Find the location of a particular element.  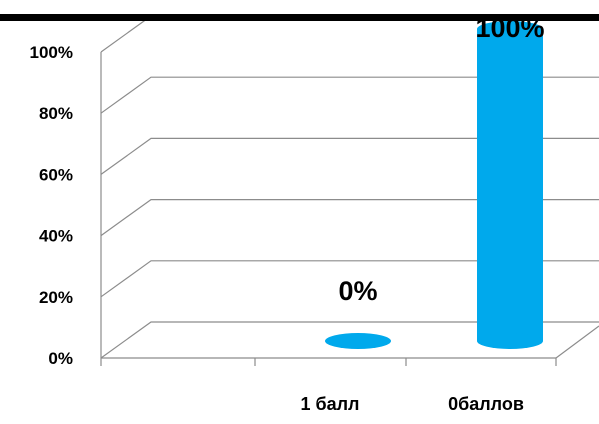

category-label-2: 0баллов is located at coordinates (486, 404).